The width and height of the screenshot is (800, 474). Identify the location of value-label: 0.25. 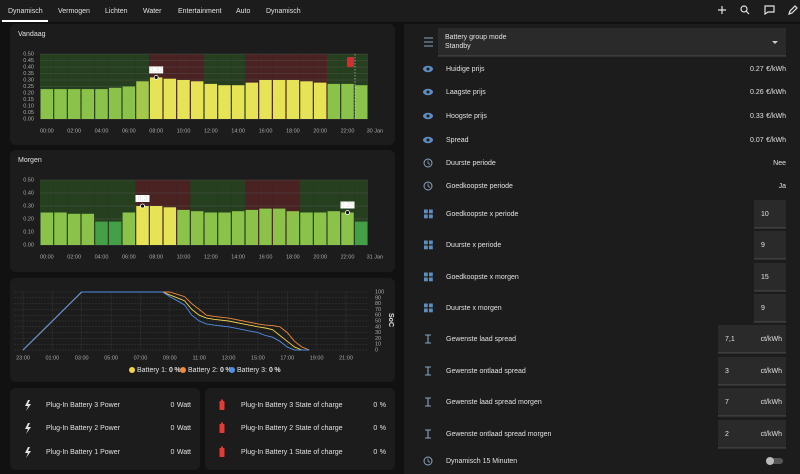
(348, 205).